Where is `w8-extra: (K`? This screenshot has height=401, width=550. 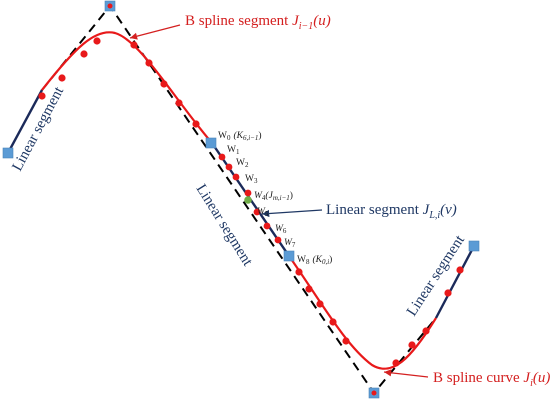
w8-extra: (K is located at coordinates (317, 259).